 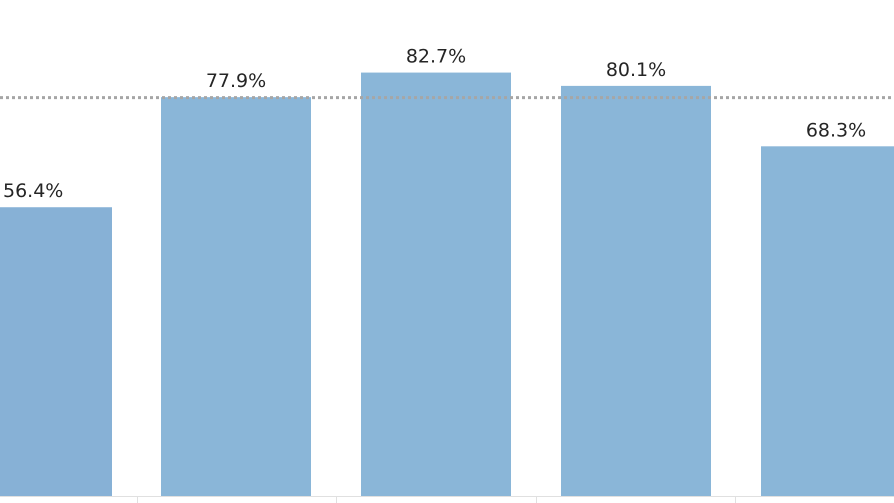 I want to click on data-label-1: 56.4%, so click(x=33, y=191).